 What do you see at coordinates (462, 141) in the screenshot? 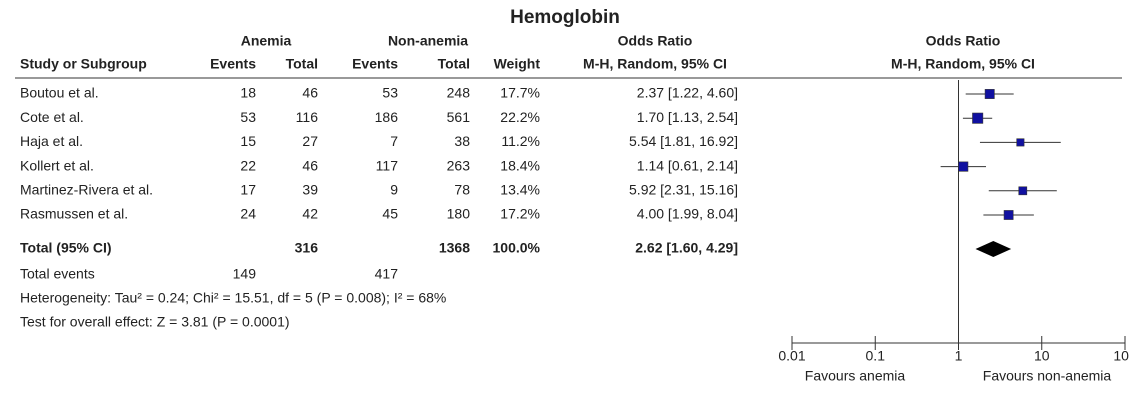
I see `cell: 38` at bounding box center [462, 141].